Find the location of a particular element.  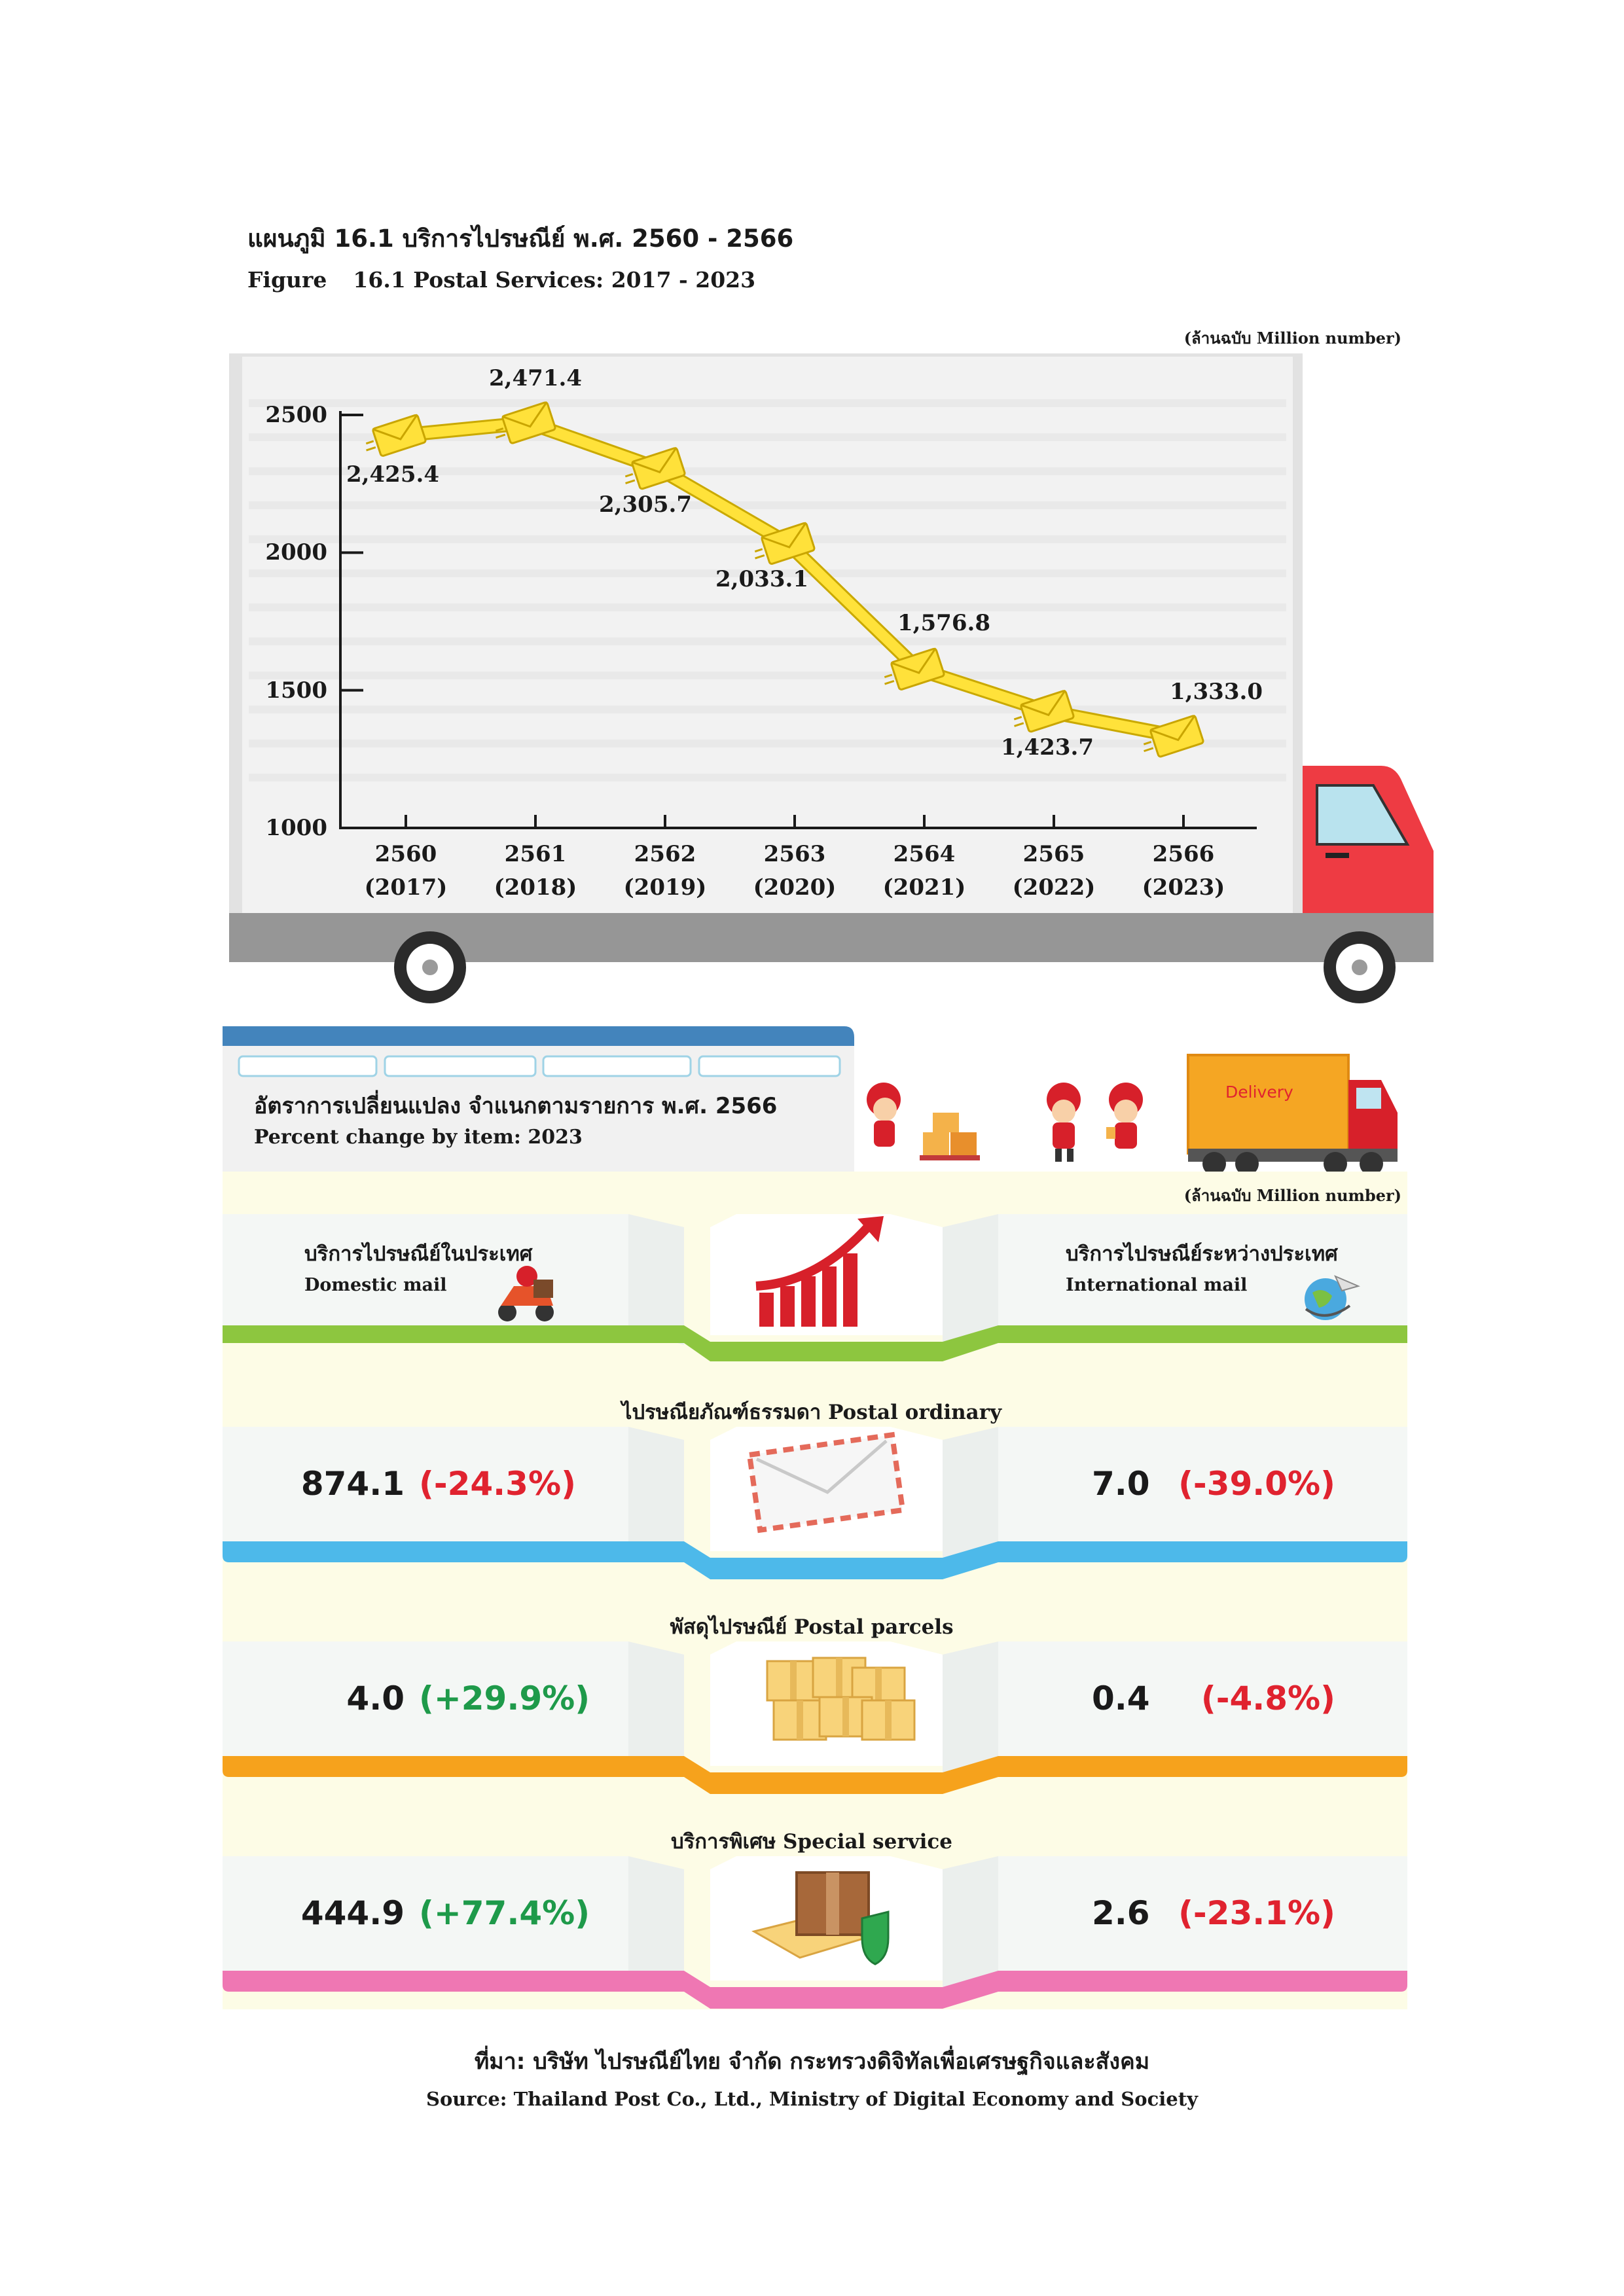

domestic-value: 444.9 is located at coordinates (352, 1913).